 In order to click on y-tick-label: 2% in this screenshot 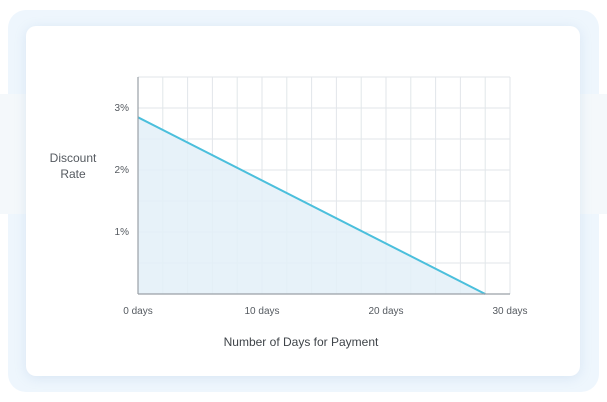, I will do `click(122, 170)`.